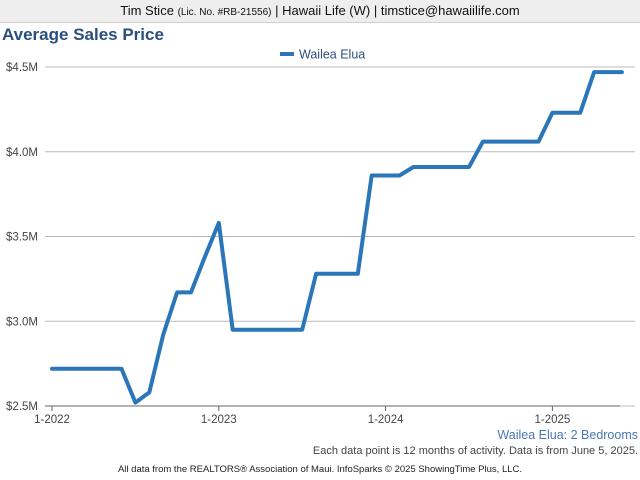 This screenshot has height=480, width=640. I want to click on y-tick-label-1: $3.0M, so click(22, 322).